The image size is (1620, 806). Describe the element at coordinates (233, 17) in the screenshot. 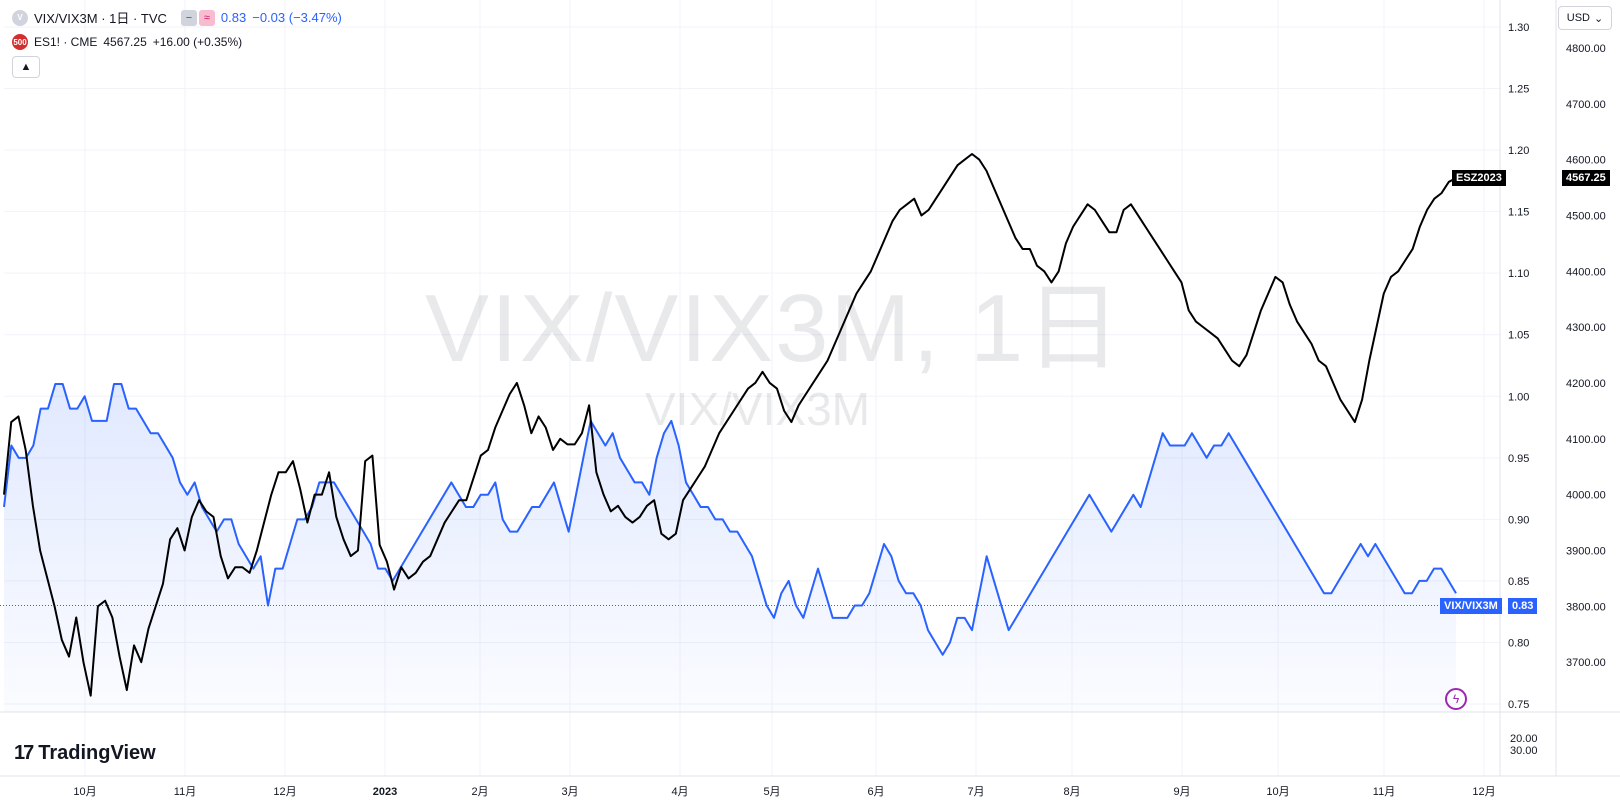

I see `vix-last-value: 0.83` at that location.